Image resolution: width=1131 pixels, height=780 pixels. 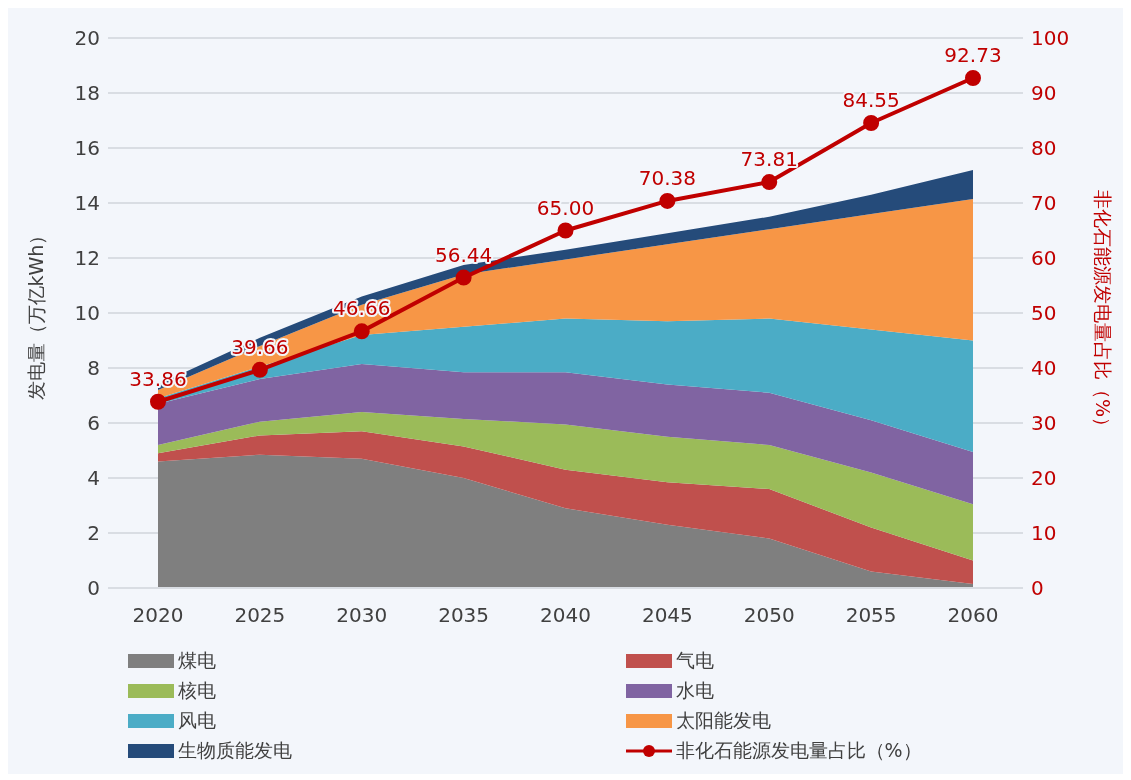 I want to click on y-tick-label: 4, so click(x=93, y=478).